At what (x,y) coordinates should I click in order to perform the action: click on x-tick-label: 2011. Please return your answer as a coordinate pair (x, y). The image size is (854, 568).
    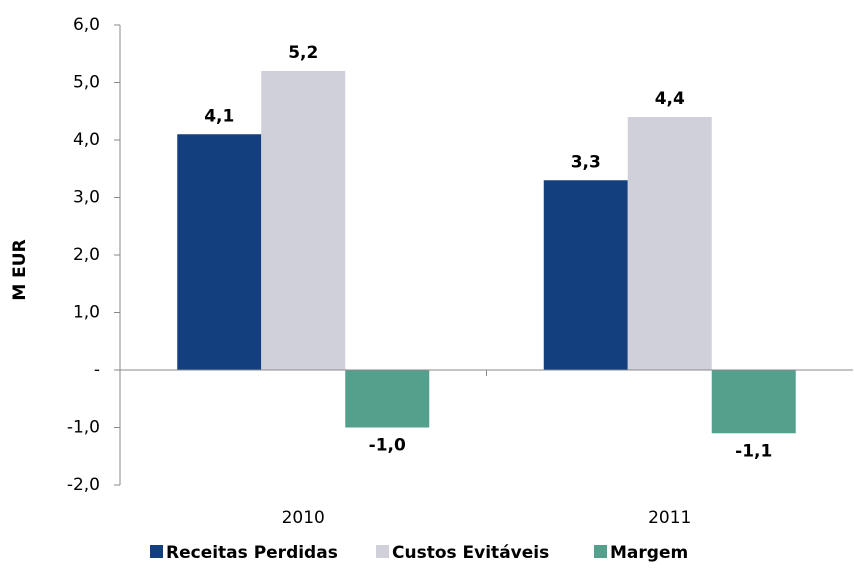
    Looking at the image, I should click on (669, 518).